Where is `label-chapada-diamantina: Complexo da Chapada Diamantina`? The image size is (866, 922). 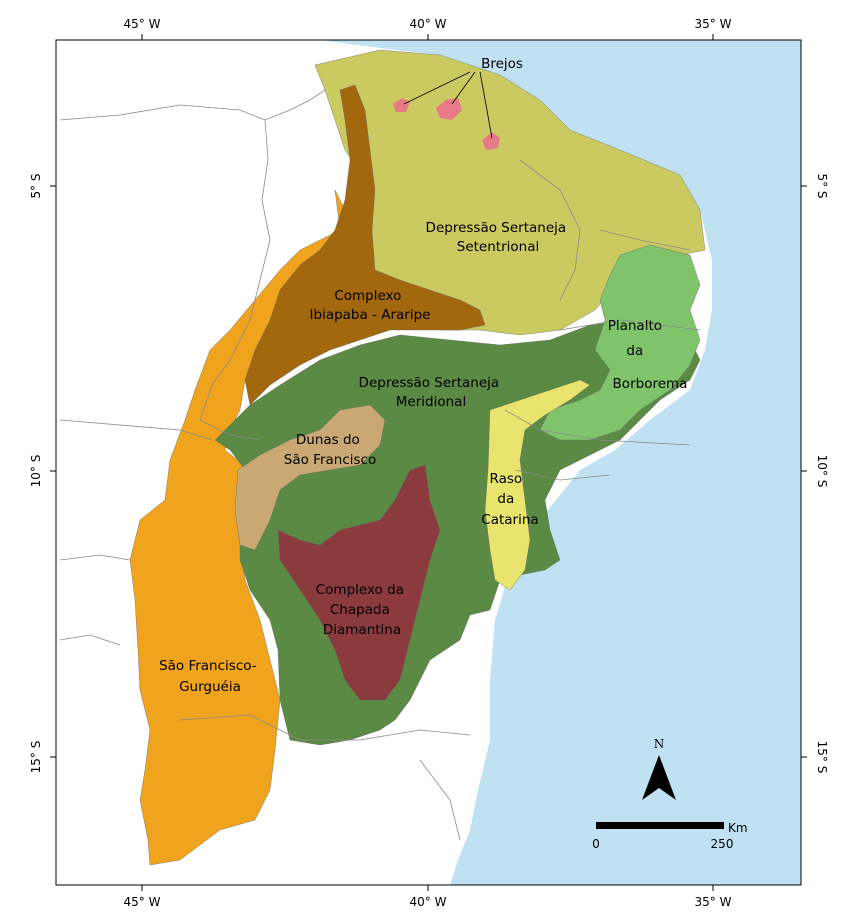
label-chapada-diamantina: Complexo da Chapada Diamantina is located at coordinates (362, 610).